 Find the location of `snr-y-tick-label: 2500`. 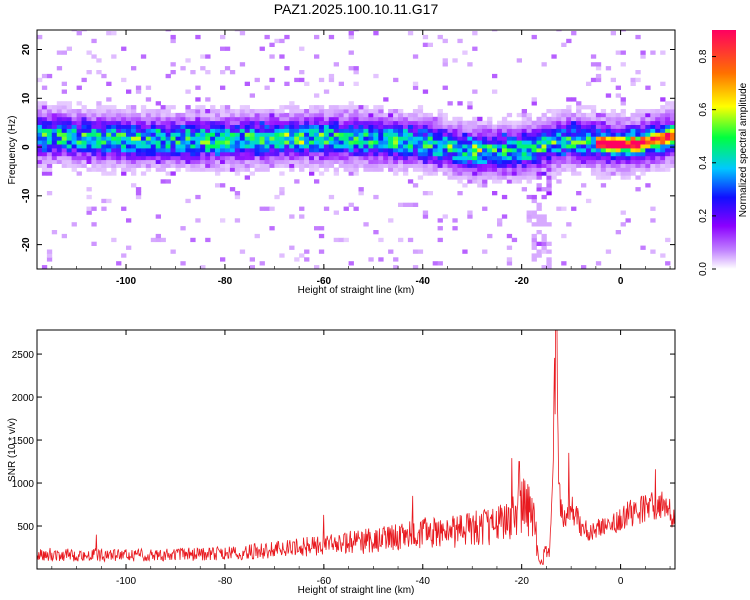

snr-y-tick-label: 2500 is located at coordinates (23, 355).